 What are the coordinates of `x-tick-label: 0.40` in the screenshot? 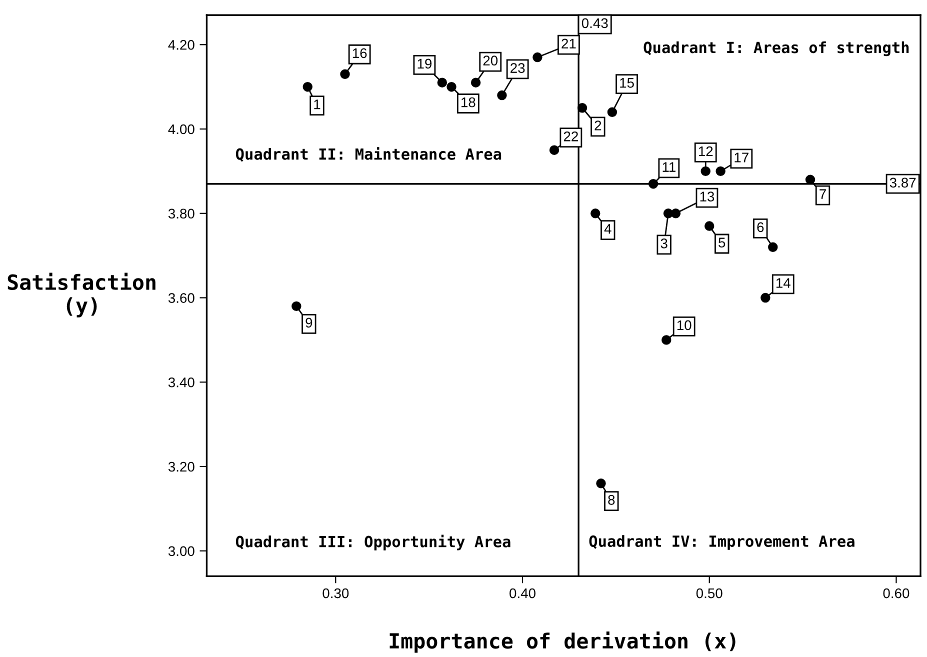 It's located at (523, 593).